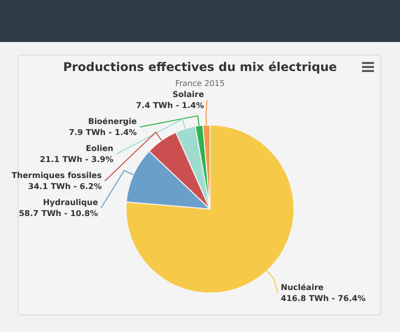  I want to click on chart-title: Productions effectives du mix électrique, so click(200, 67).